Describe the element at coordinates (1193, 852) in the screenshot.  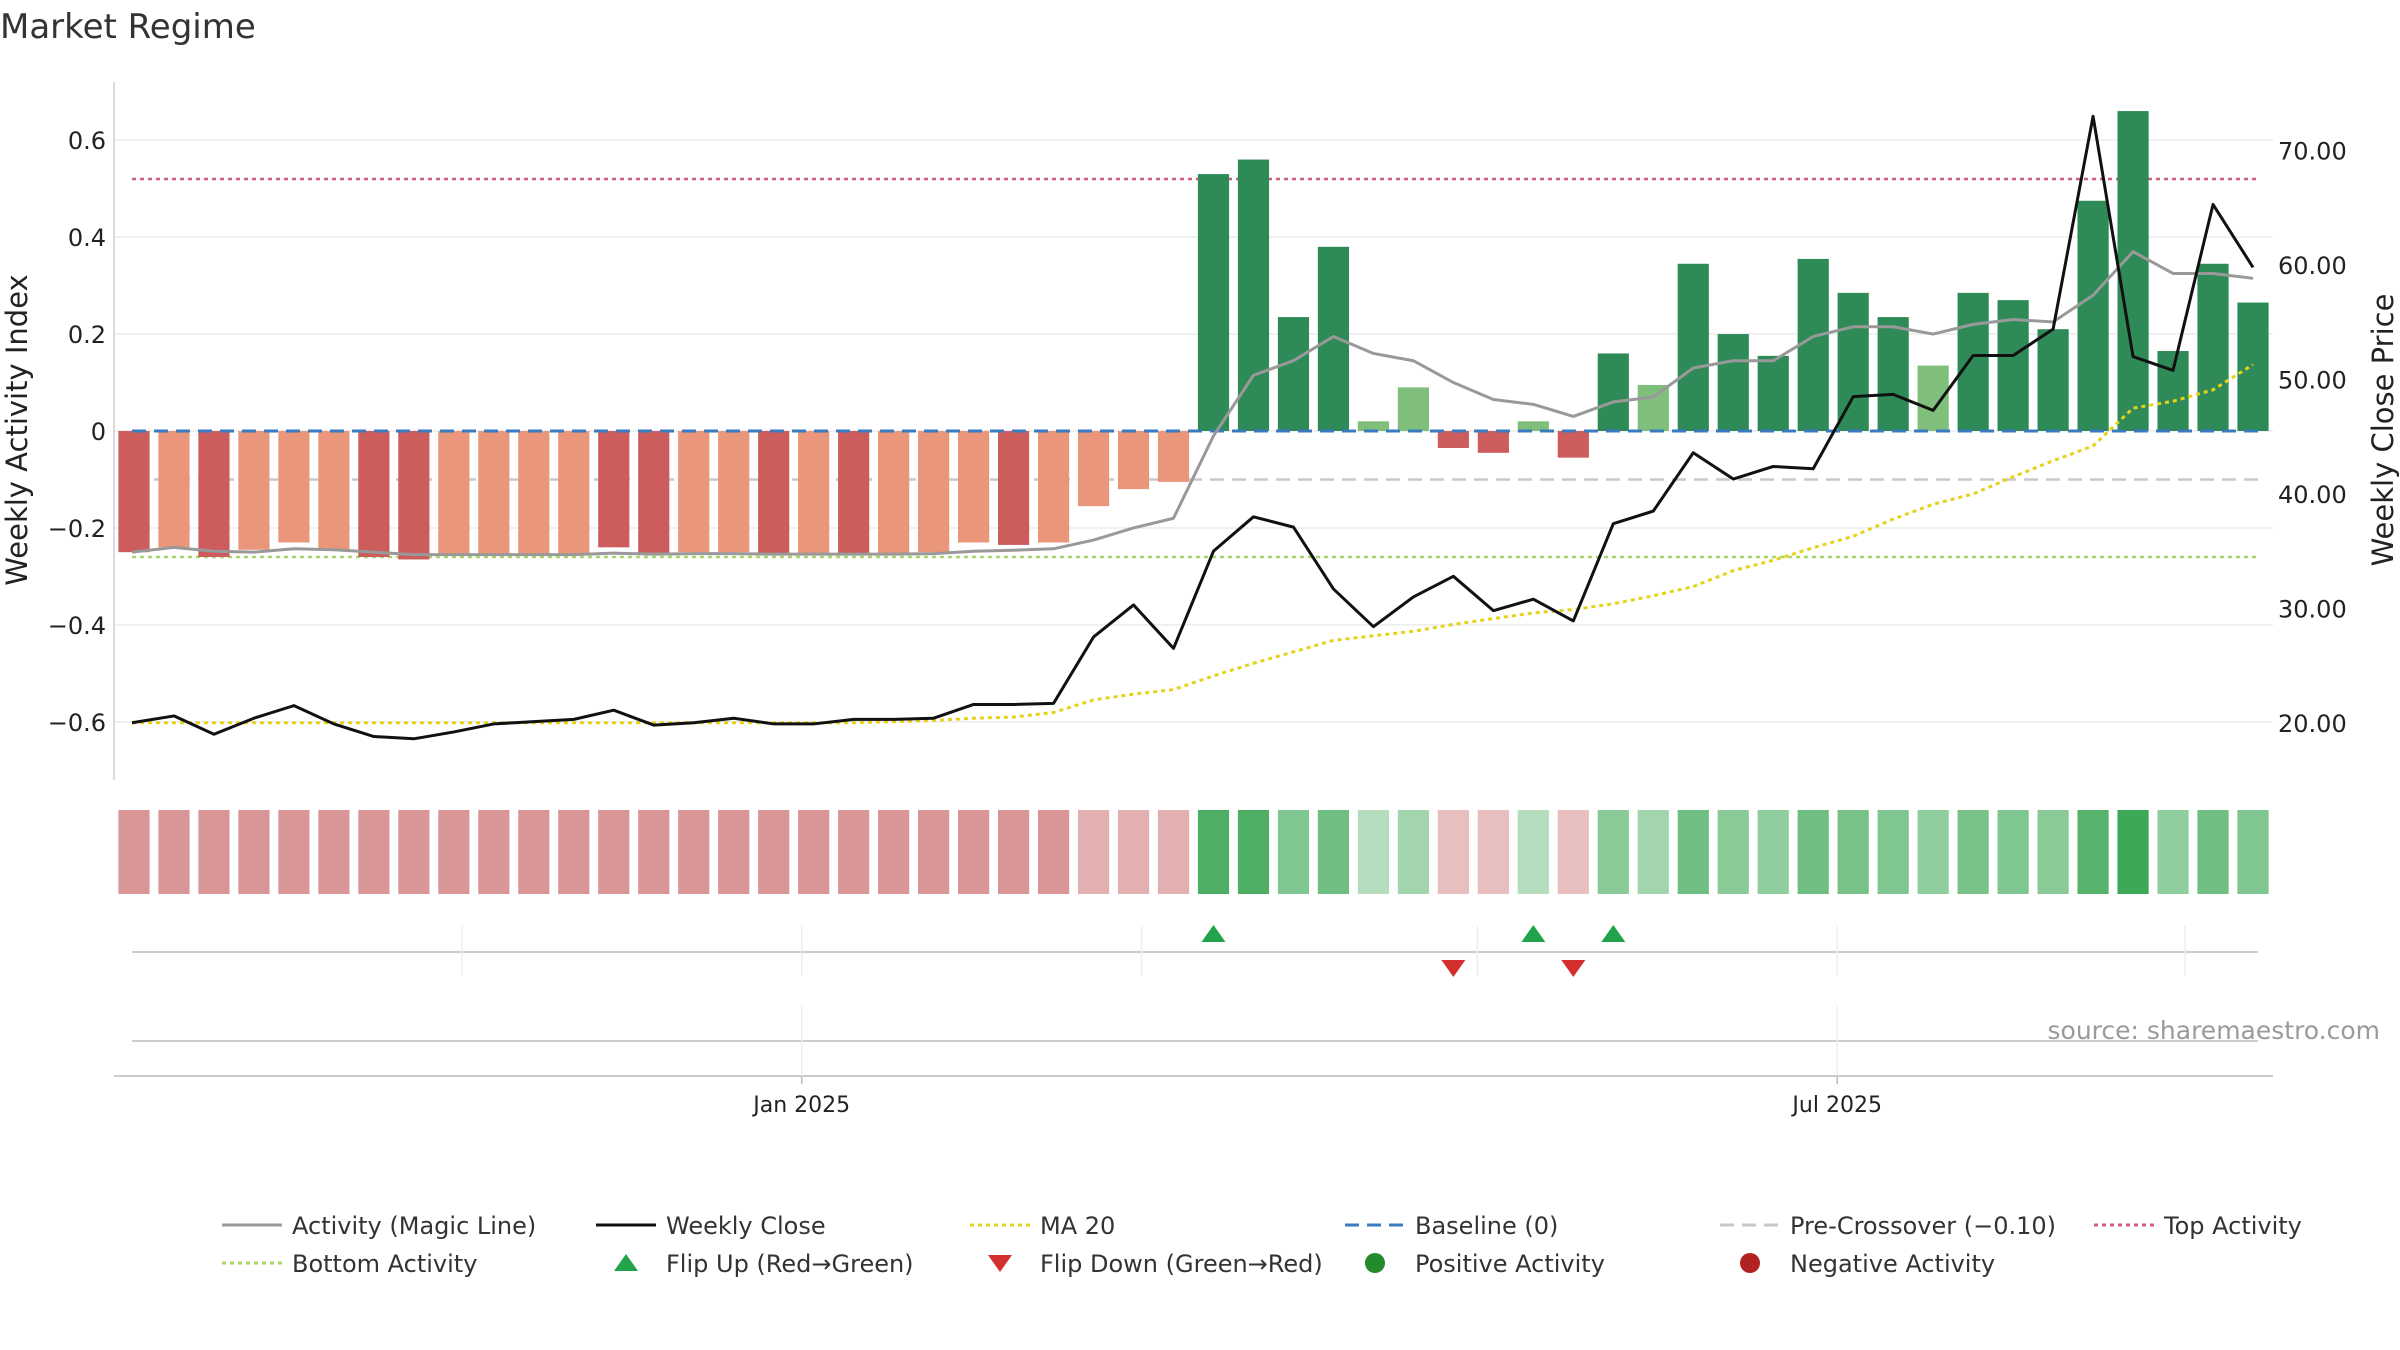
I see `regime-strip` at that location.